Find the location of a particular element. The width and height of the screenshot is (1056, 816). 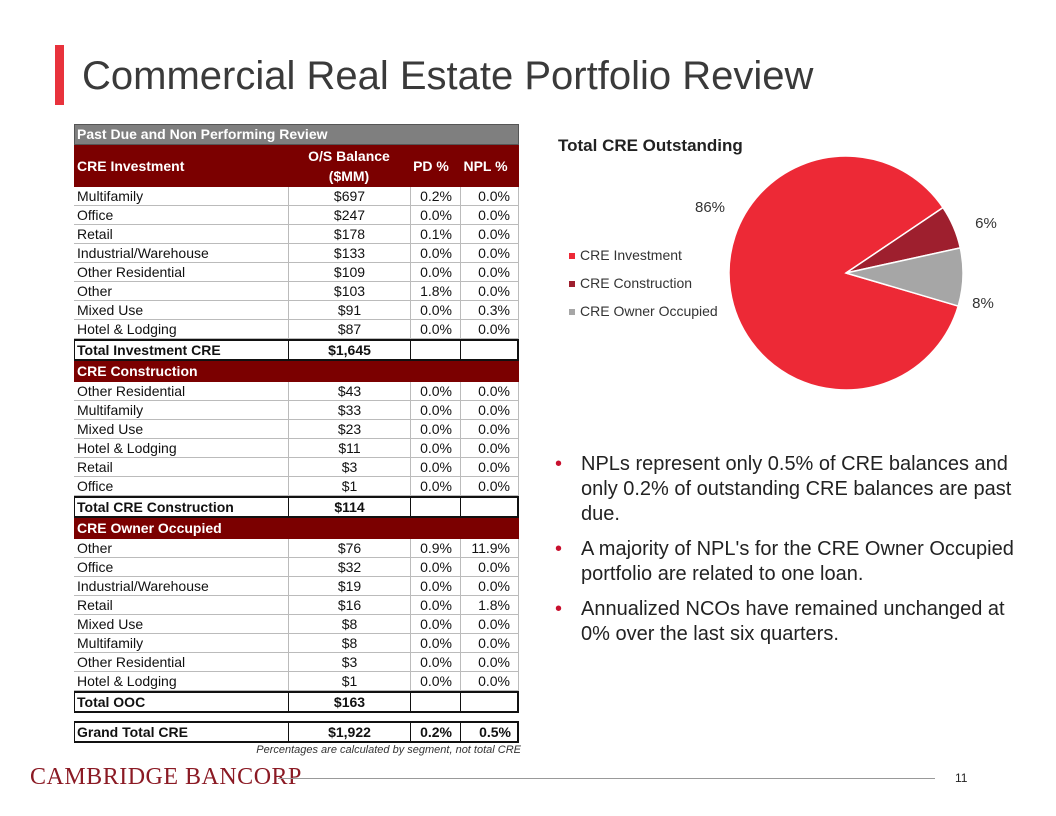

total-row-bg is located at coordinates (296, 507).